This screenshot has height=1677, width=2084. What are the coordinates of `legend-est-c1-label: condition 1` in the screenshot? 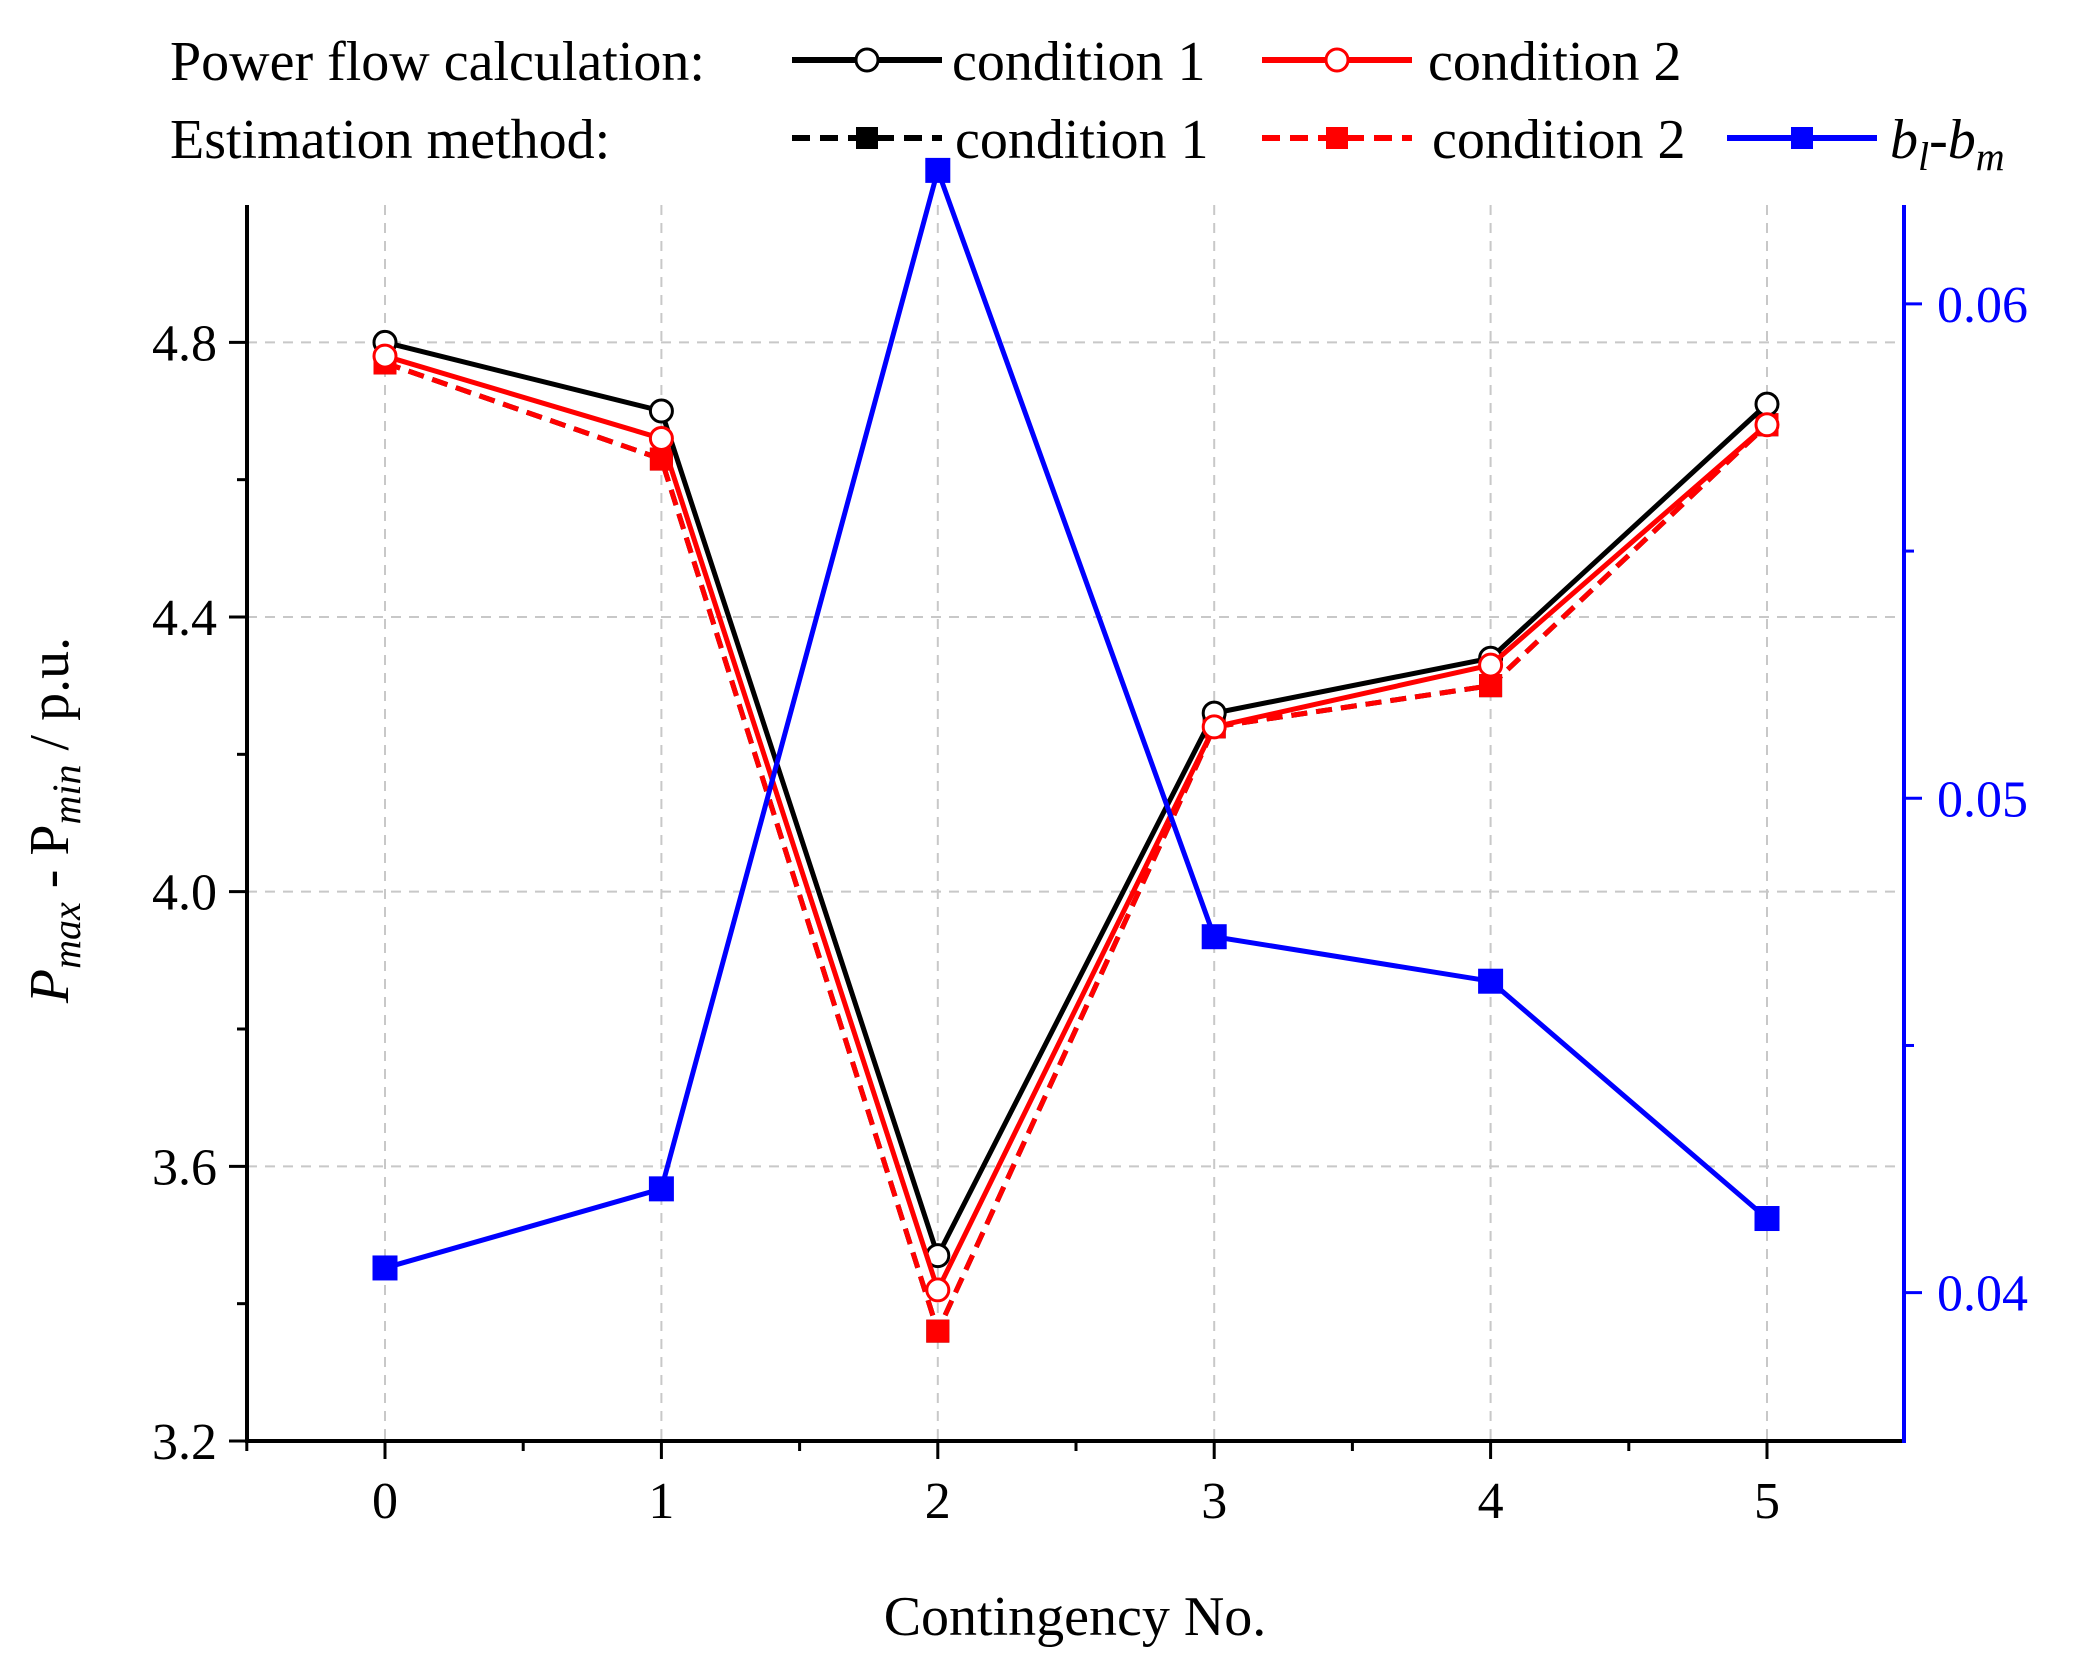 It's located at (1082, 140).